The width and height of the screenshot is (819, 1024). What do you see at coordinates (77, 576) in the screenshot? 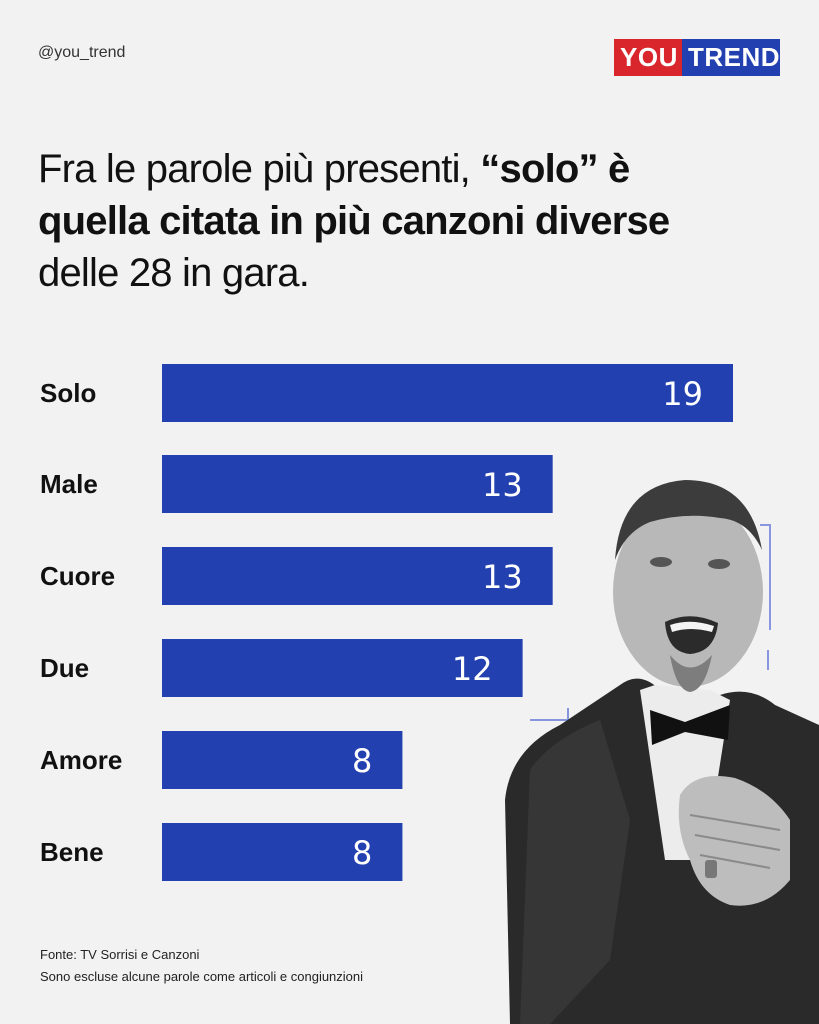
I see `category-label-cuore: Cuore` at bounding box center [77, 576].